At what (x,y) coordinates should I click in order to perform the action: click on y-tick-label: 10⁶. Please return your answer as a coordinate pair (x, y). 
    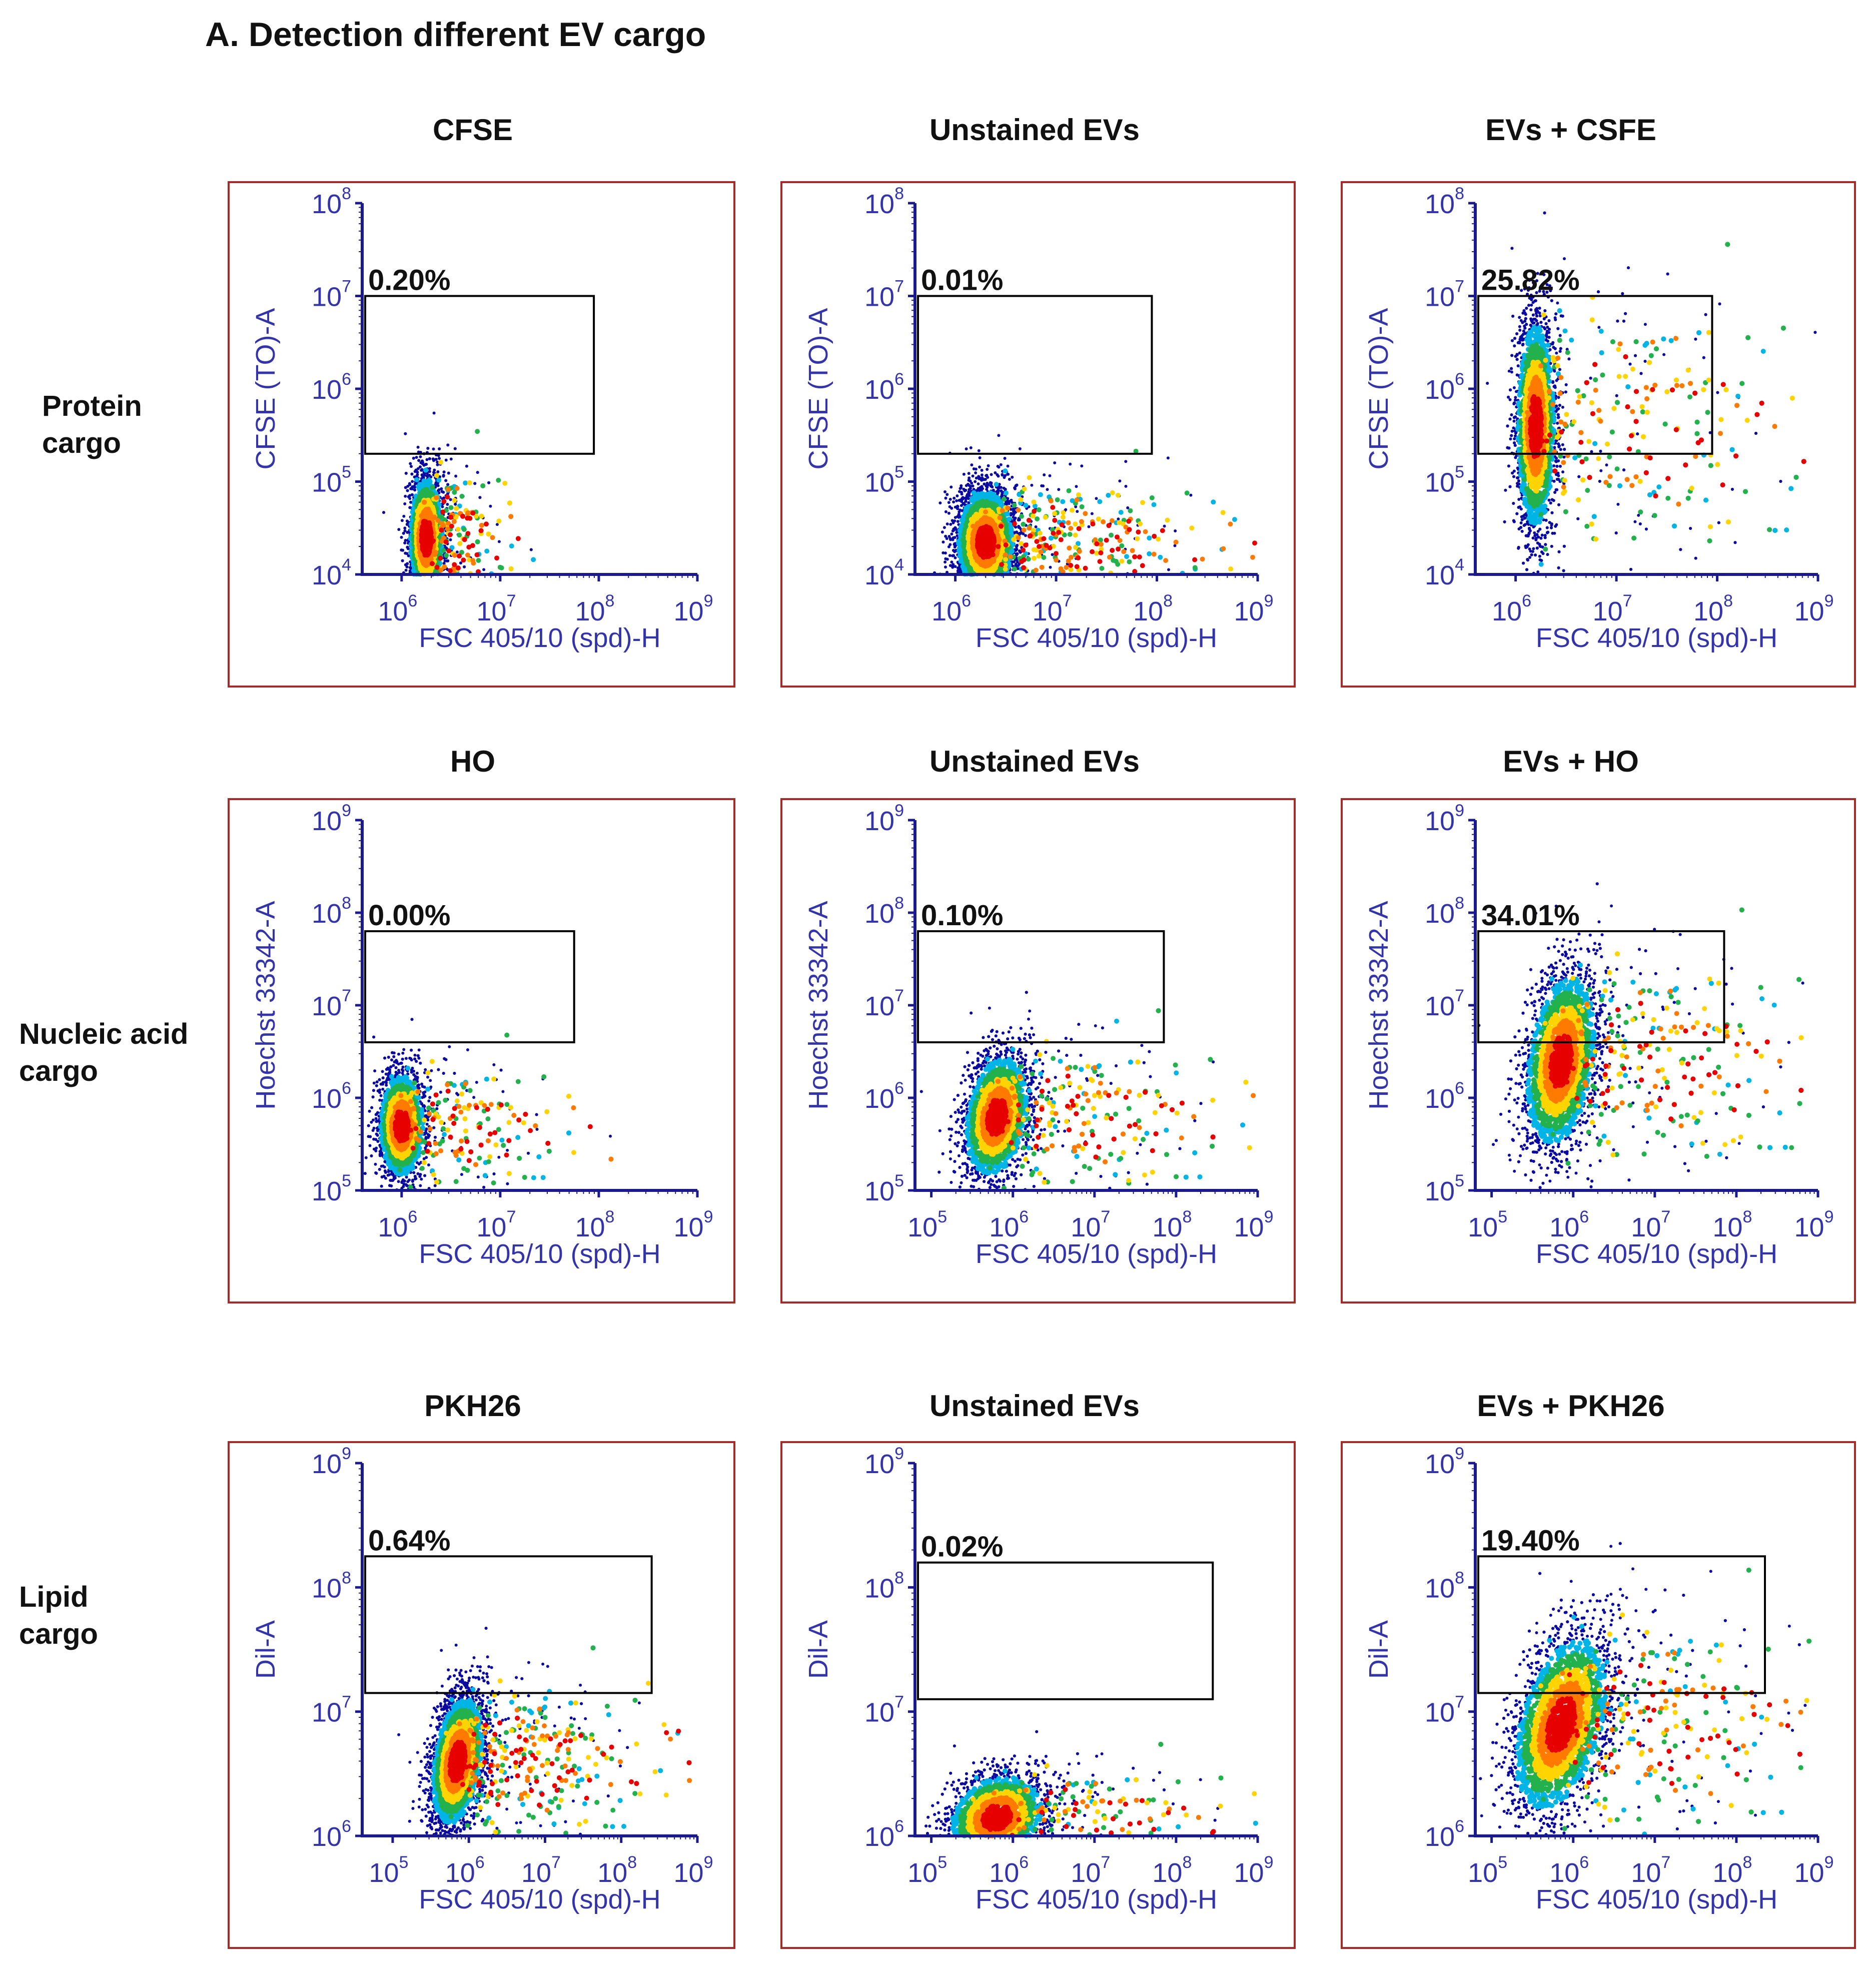
    Looking at the image, I should click on (331, 387).